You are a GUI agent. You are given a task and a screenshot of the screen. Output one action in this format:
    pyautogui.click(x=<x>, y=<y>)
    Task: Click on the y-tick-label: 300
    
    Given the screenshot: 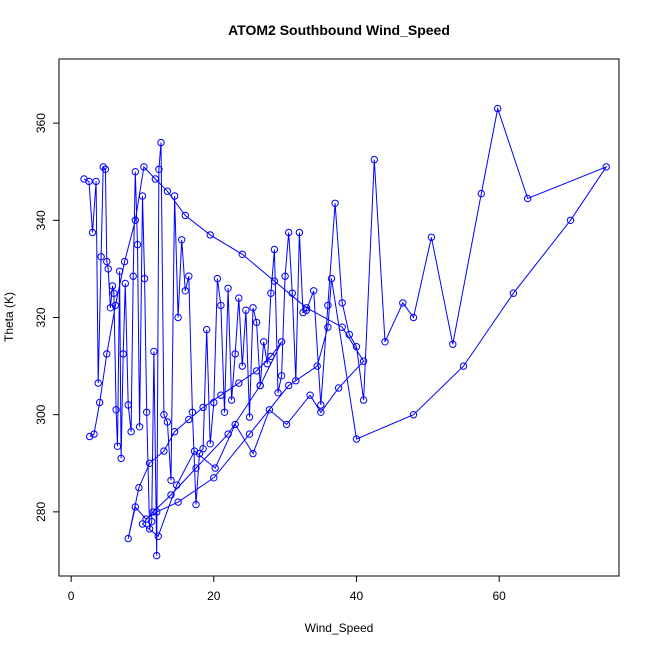 What is the action you would take?
    pyautogui.click(x=41, y=414)
    